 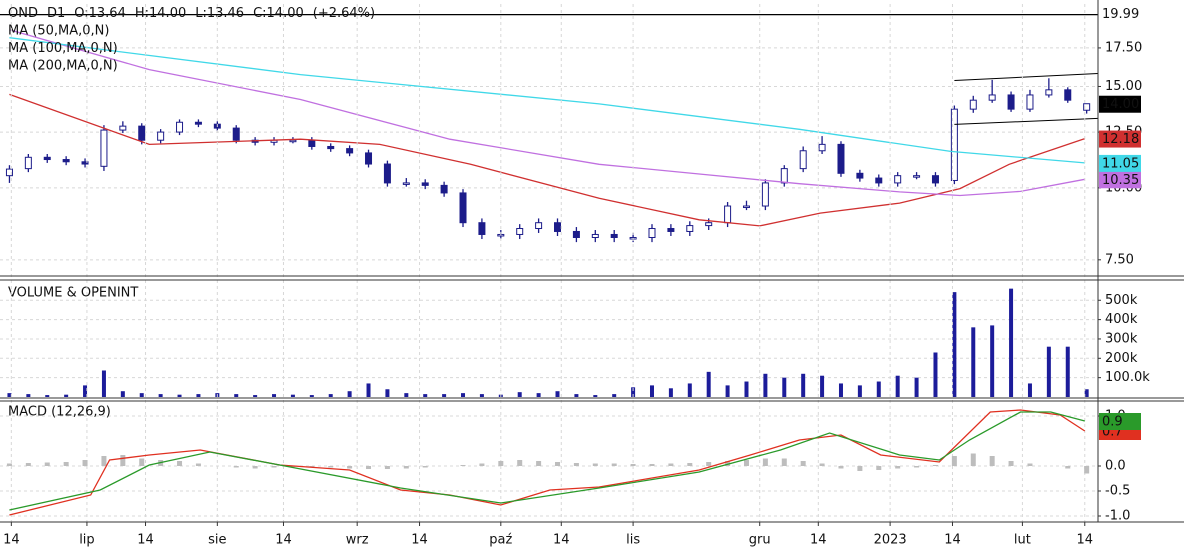 I want to click on max-line-label: 19.99, so click(x=1120, y=14).